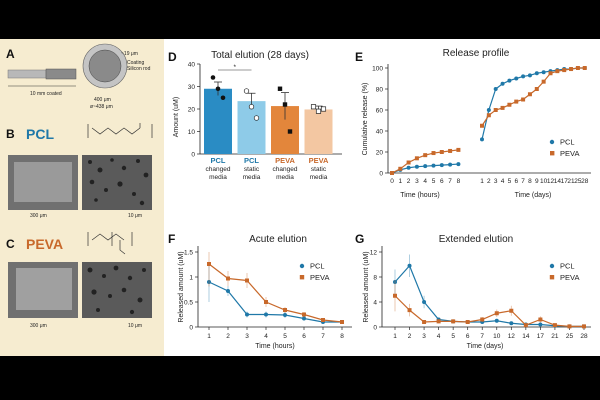 The width and height of the screenshot is (600, 400). I want to click on chart-g-xtick-label: 2, so click(410, 336).